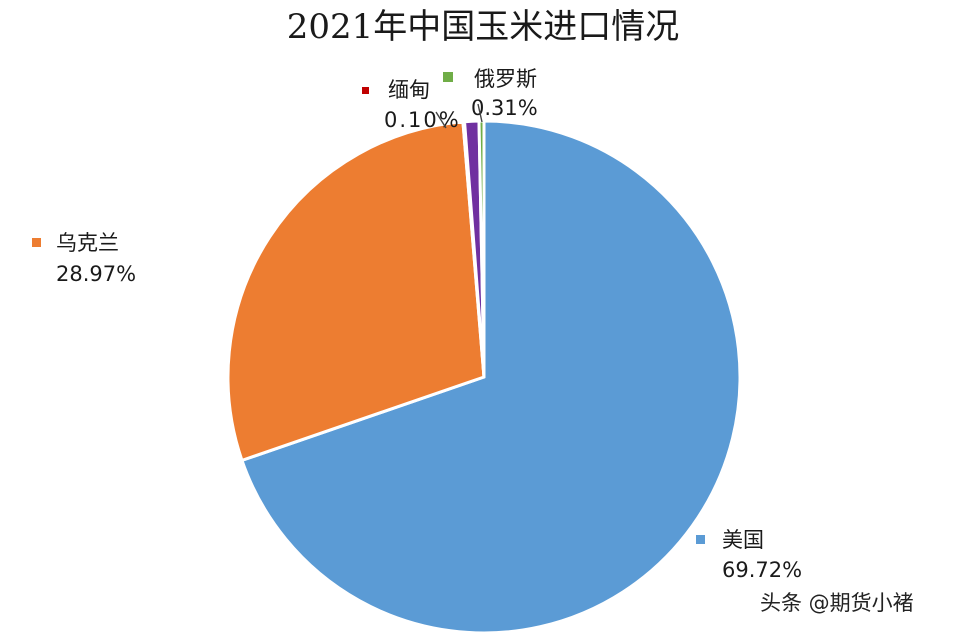 Image resolution: width=964 pixels, height=638 pixels. What do you see at coordinates (356, 291) in the screenshot?
I see `pie-slice-ukraine` at bounding box center [356, 291].